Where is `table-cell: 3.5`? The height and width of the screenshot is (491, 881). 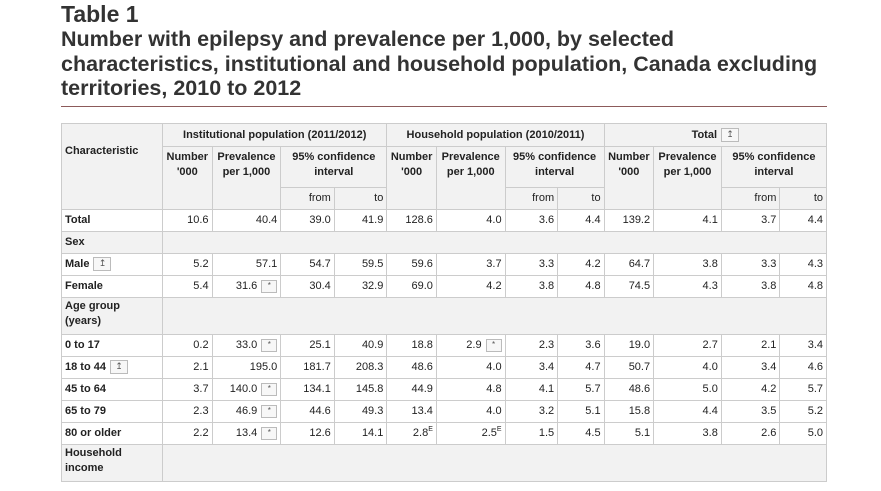 table-cell: 3.5 is located at coordinates (750, 411).